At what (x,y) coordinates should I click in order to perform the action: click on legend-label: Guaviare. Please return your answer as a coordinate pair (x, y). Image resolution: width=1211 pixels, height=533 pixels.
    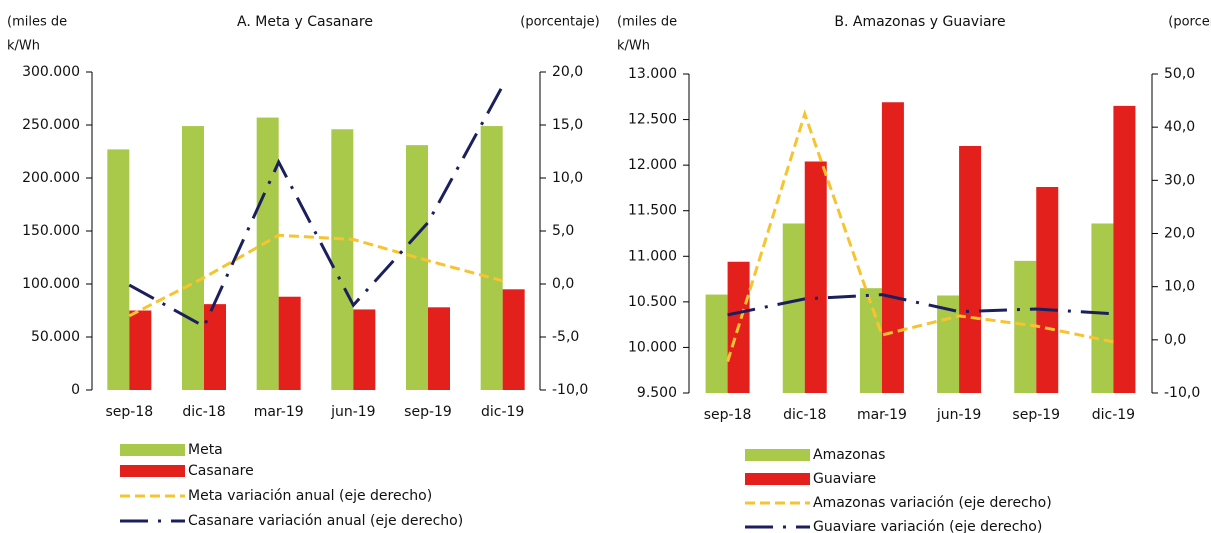
    Looking at the image, I should click on (844, 479).